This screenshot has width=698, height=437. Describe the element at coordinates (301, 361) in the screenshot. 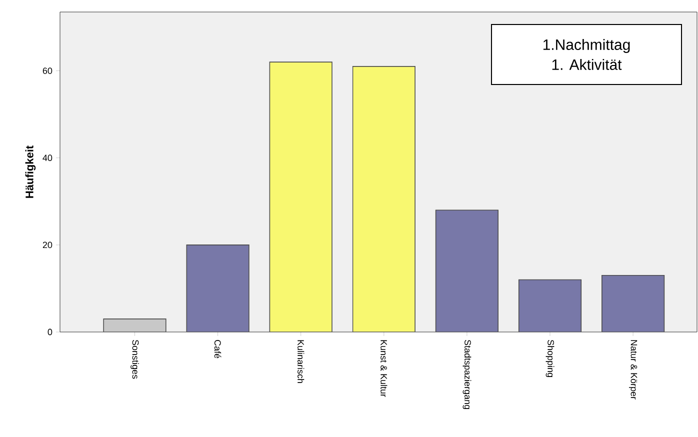

I see `x-tick-label: Kulinarisch` at that location.